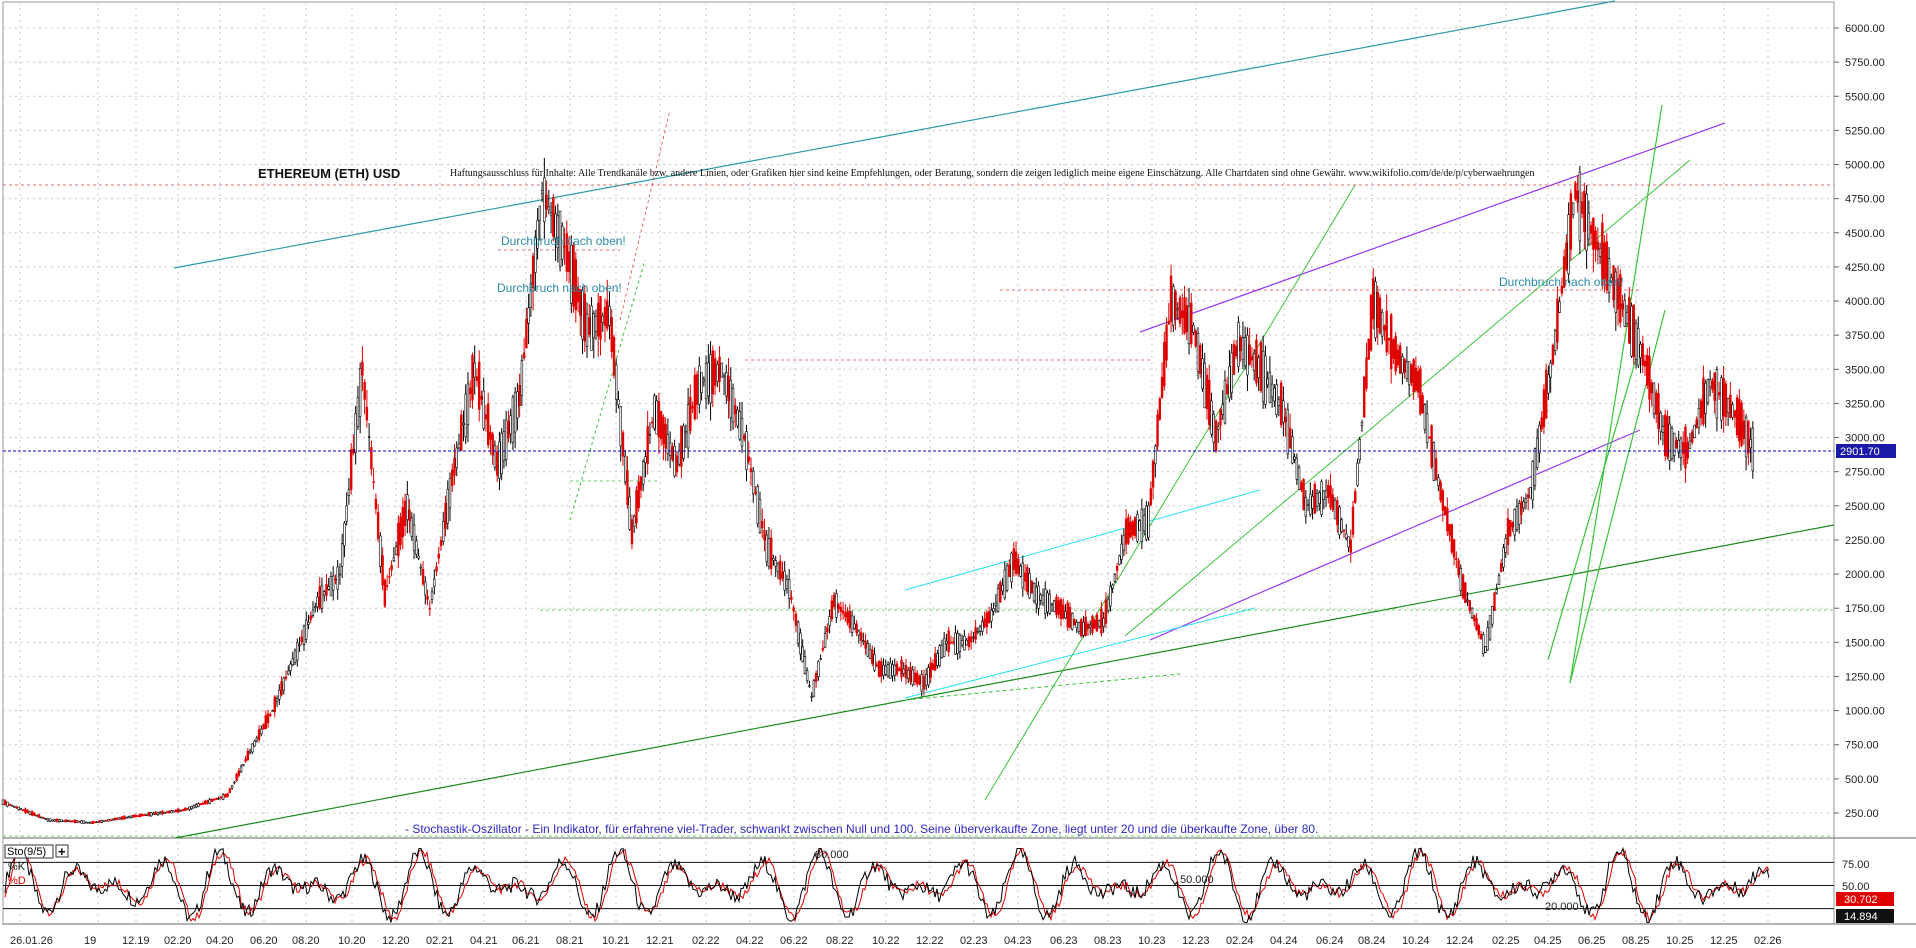 The image size is (1916, 948). What do you see at coordinates (1865, 677) in the screenshot?
I see `y-tick-label: 1250.00` at bounding box center [1865, 677].